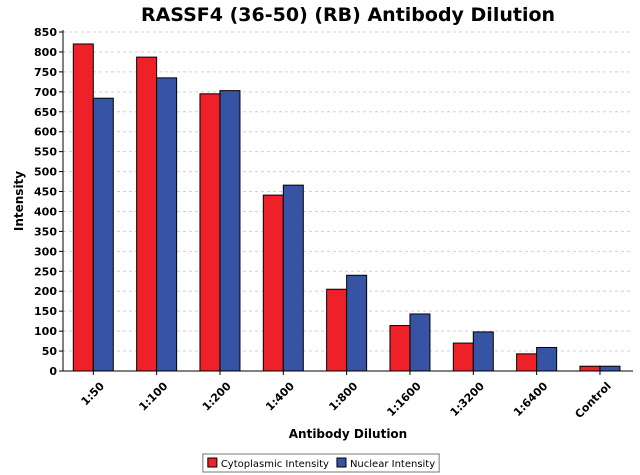 This screenshot has width=640, height=475. What do you see at coordinates (45, 92) in the screenshot?
I see `y-tick-label: 700` at bounding box center [45, 92].